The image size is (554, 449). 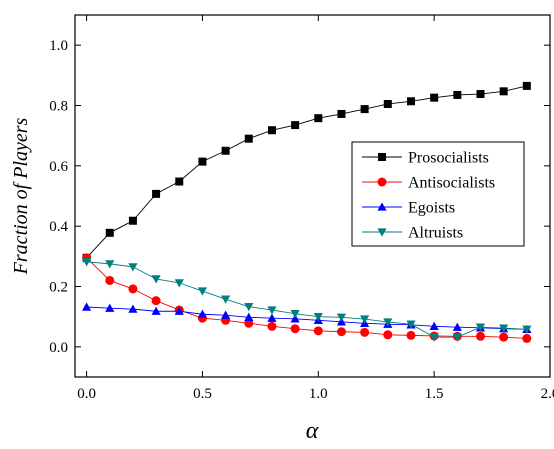 What do you see at coordinates (58, 288) in the screenshot?
I see `y-tick-label: 0.2` at bounding box center [58, 288].